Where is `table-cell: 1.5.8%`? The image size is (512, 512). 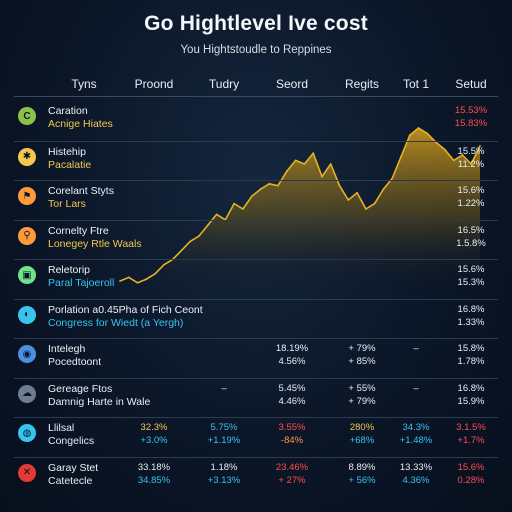 table-cell: 1.5.8% is located at coordinates (471, 243).